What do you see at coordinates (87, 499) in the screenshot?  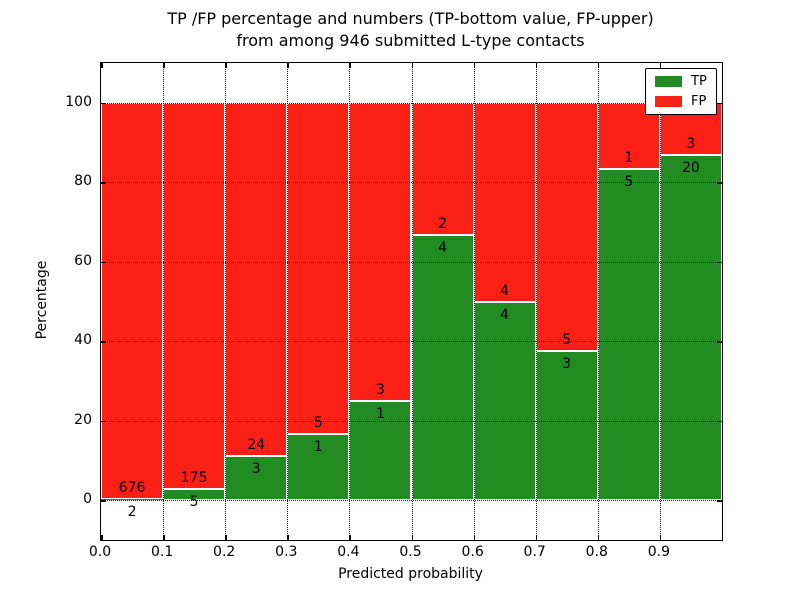 I see `y-tick-label: 0` at bounding box center [87, 499].